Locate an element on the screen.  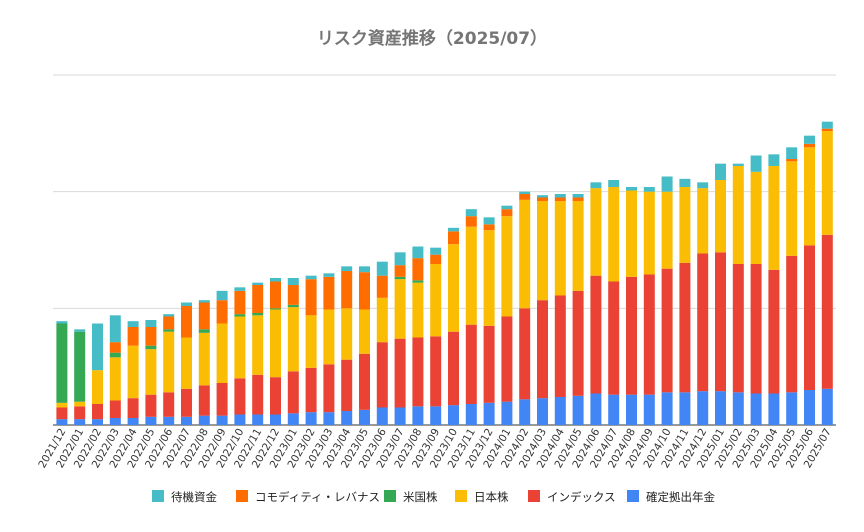
legend-label: コモディティ・レバナス is located at coordinates (317, 497).